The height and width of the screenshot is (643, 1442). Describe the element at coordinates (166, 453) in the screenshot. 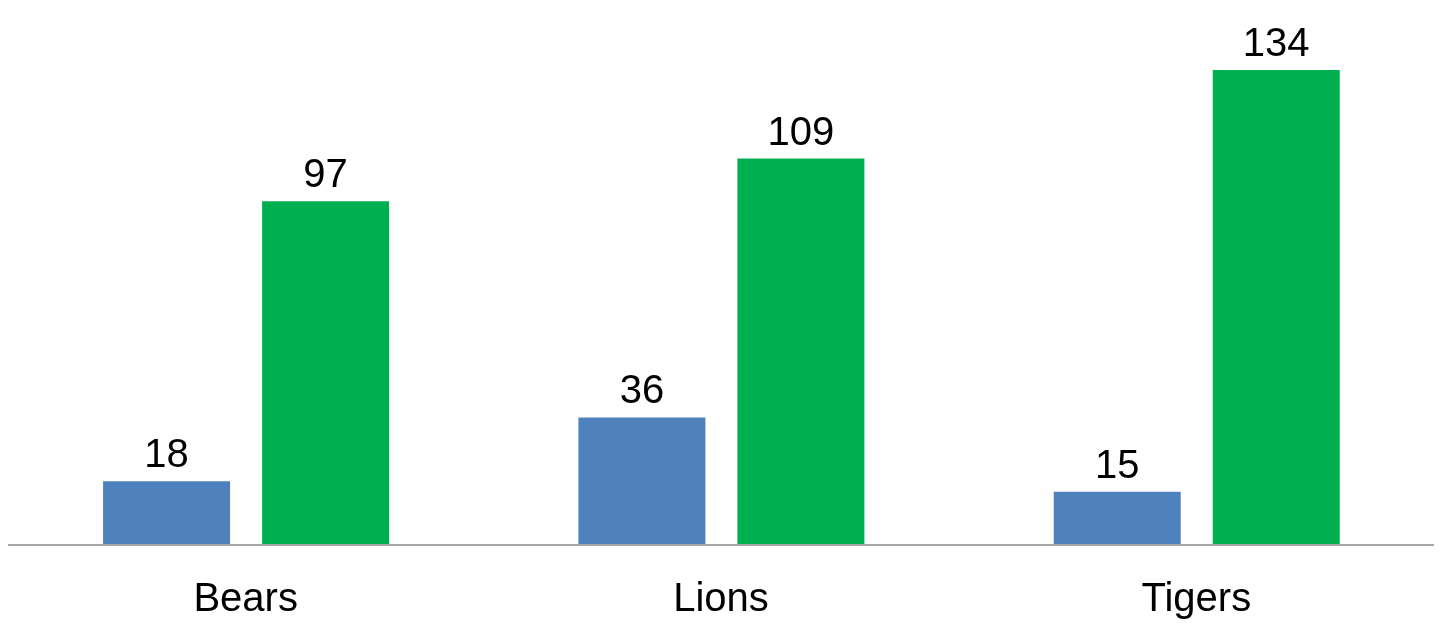

I see `data-label: 18` at that location.